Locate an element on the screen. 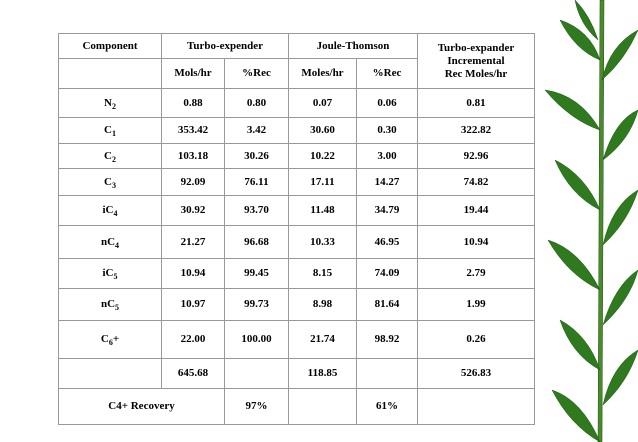 This screenshot has height=442, width=638. cell-text: Component is located at coordinates (110, 45).